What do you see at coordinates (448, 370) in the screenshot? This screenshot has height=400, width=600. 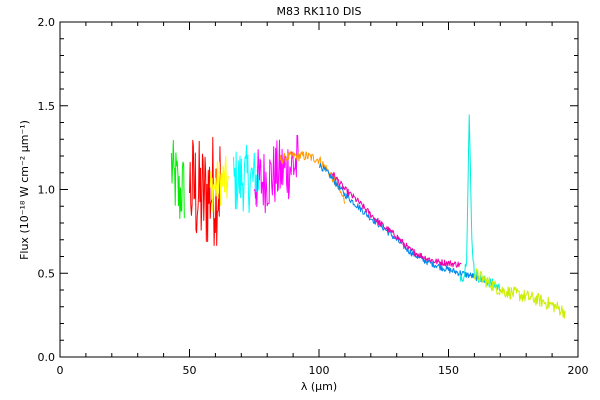 I see `x-tick-label: 150` at bounding box center [448, 370].